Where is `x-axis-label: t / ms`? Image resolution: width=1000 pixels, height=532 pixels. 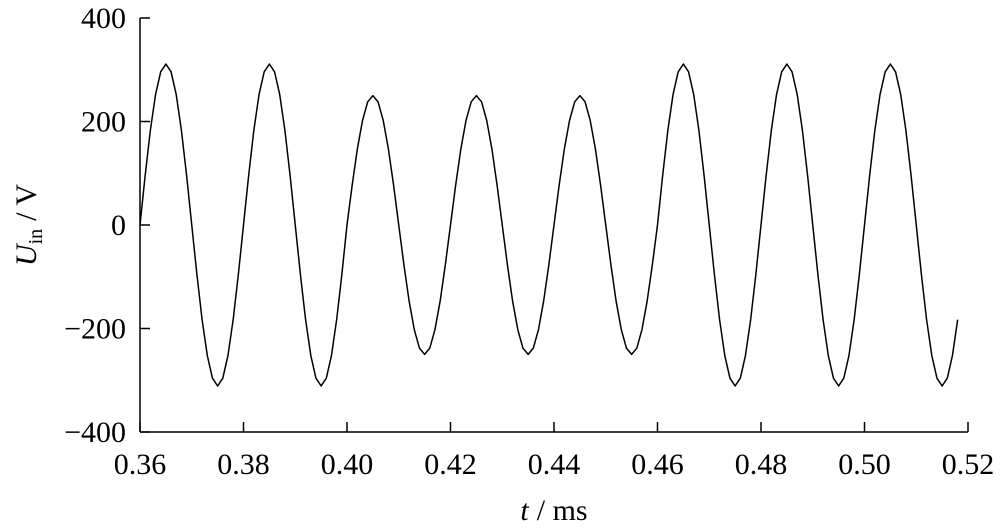
x-axis-label: t / ms is located at coordinates (553, 510).